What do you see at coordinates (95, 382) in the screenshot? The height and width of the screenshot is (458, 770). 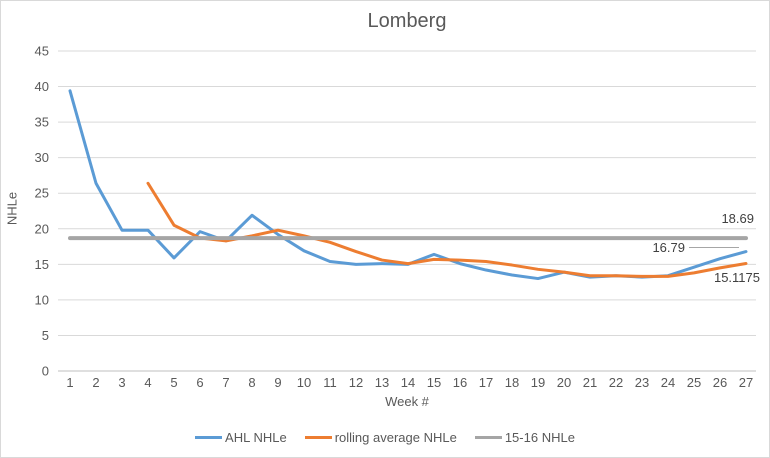 I see `x-tick-label: 2` at bounding box center [95, 382].